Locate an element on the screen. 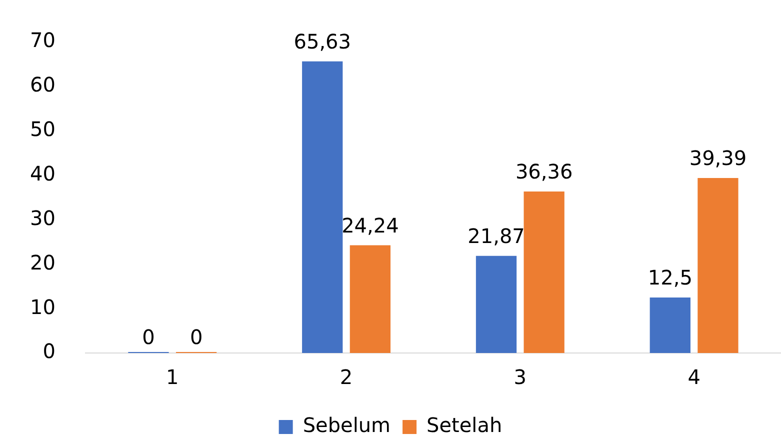  x-tick-label: 1 is located at coordinates (172, 377).